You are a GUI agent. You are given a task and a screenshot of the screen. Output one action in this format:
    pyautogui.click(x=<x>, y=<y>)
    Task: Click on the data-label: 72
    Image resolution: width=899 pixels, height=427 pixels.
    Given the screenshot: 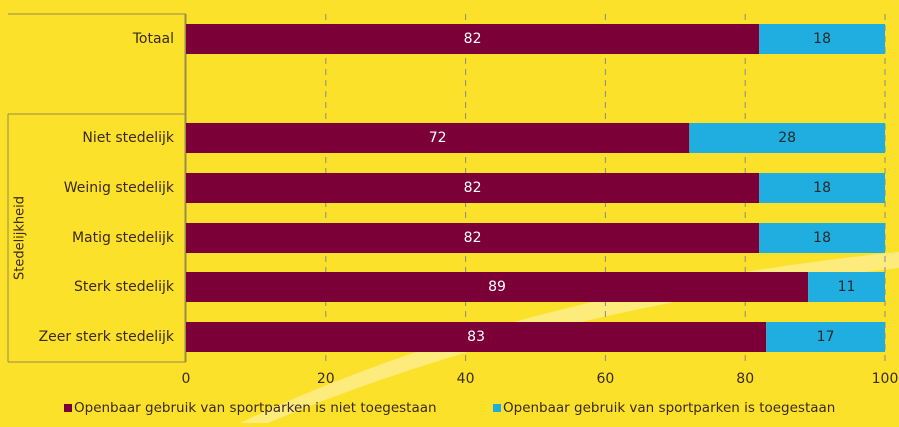 What is the action you would take?
    pyautogui.click(x=438, y=138)
    